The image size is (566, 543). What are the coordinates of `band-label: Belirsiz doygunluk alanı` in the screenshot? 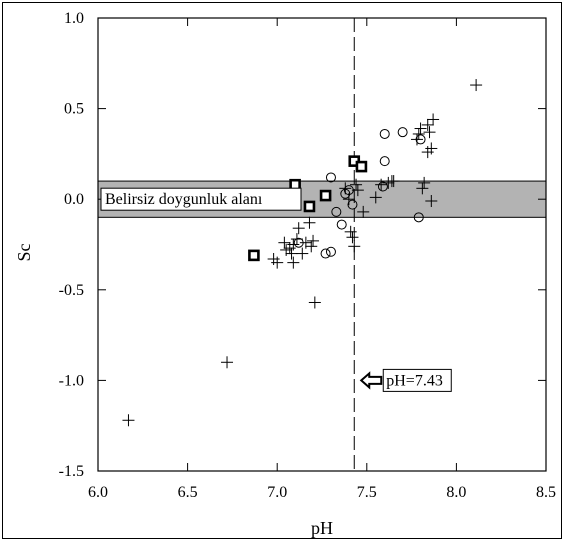 It's located at (184, 199).